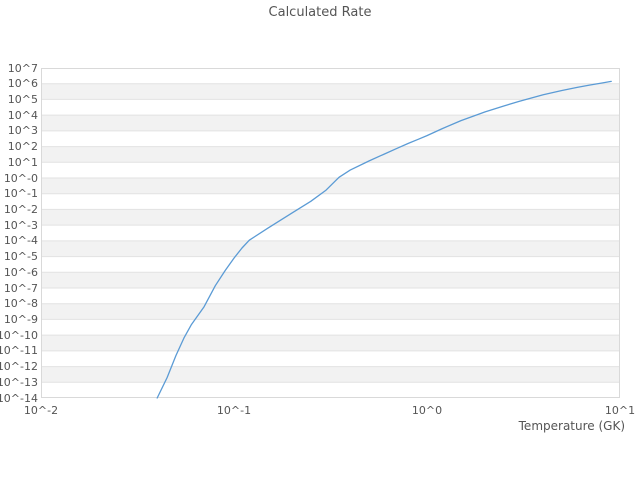  What do you see at coordinates (19, 367) in the screenshot?
I see `y-tick-label: 10^-12` at bounding box center [19, 367].